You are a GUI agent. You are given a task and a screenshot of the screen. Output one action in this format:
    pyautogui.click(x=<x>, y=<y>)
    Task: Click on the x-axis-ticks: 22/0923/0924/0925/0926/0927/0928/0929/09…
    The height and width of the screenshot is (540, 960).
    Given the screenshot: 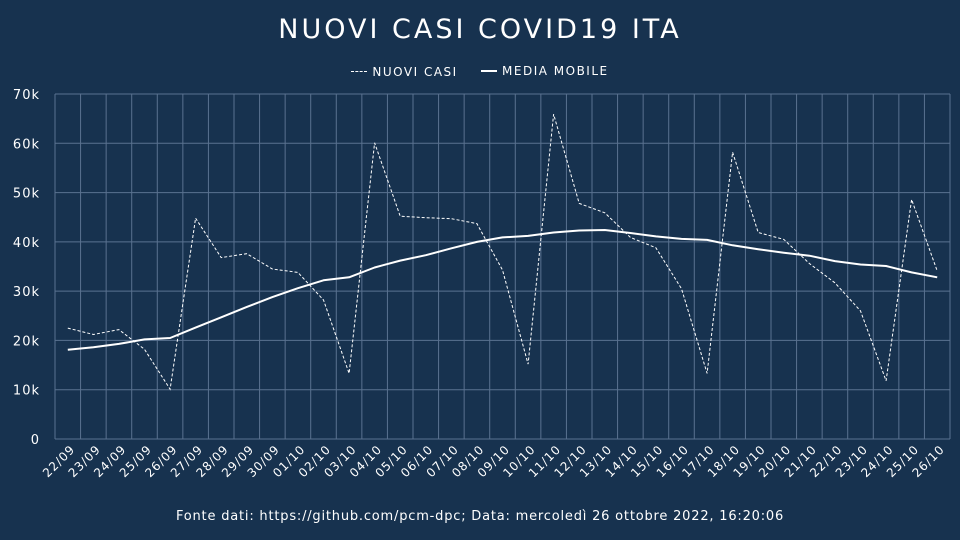 What is the action you would take?
    pyautogui.click(x=493, y=461)
    